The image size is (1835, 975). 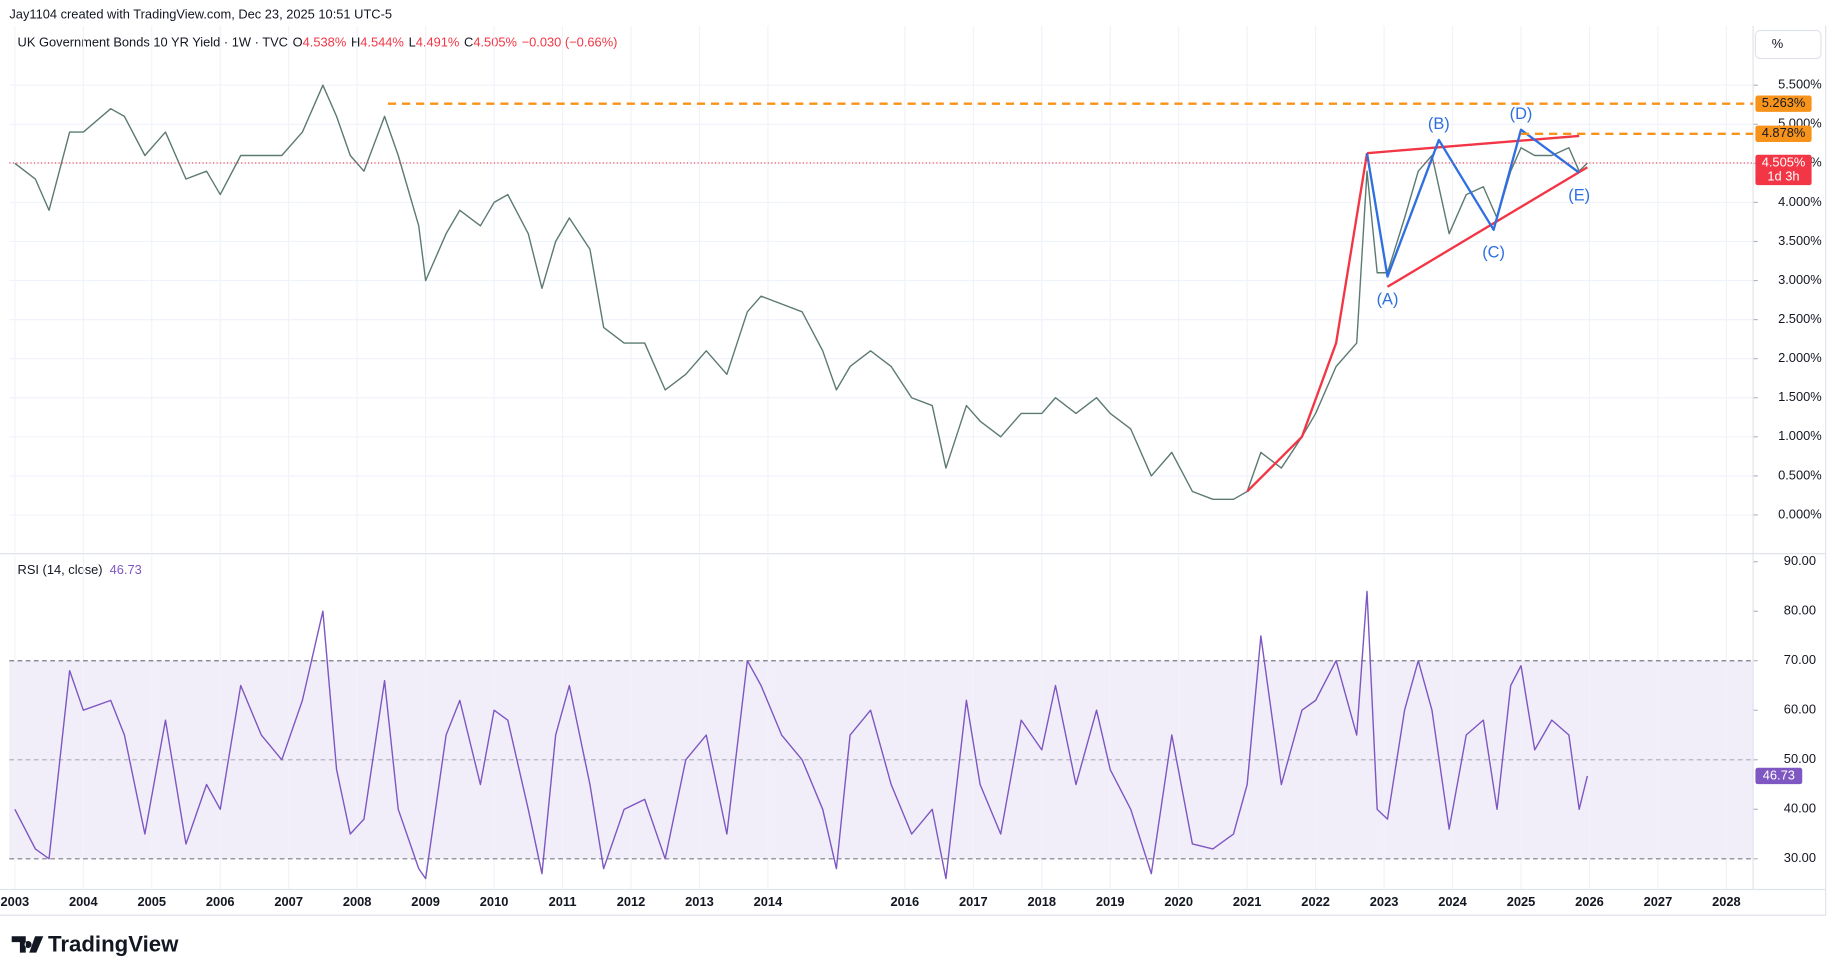 What do you see at coordinates (1110, 901) in the screenshot?
I see `x-tick-label: 2019` at bounding box center [1110, 901].